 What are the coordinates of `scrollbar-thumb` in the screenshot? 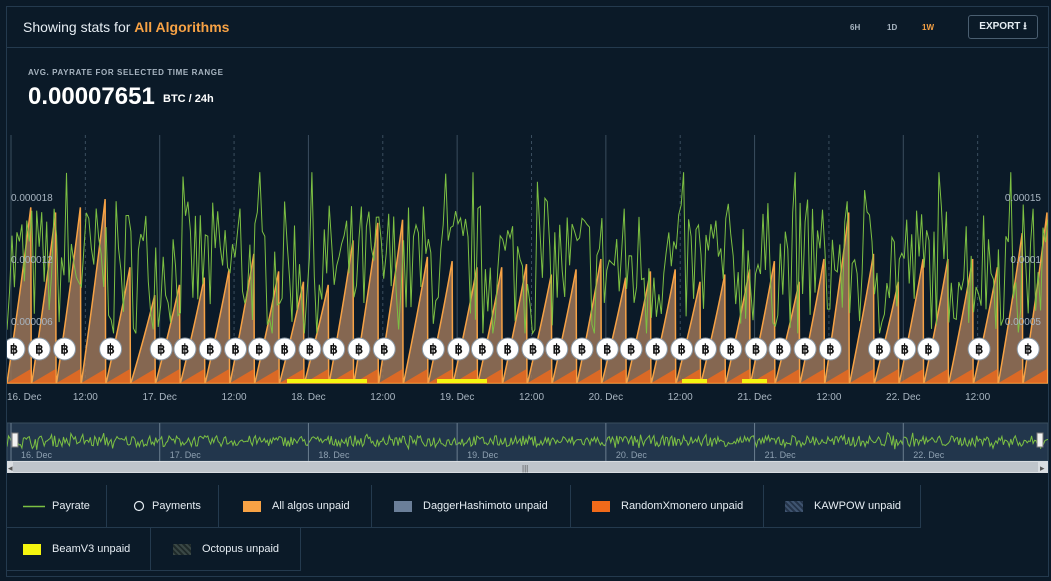 It's located at (525, 467).